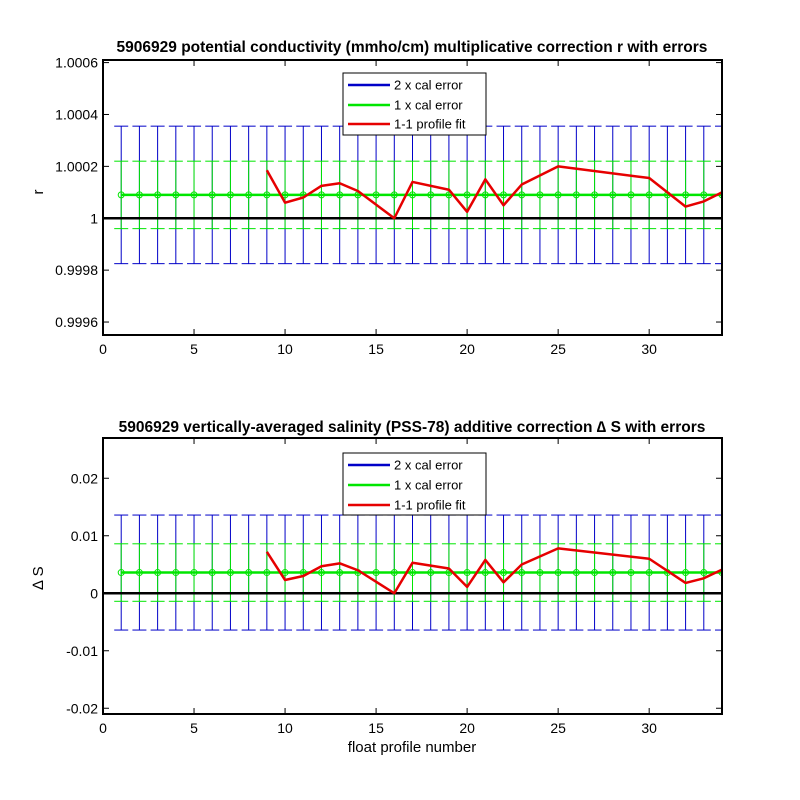  Describe the element at coordinates (76, 63) in the screenshot. I see `y-tick-label-top: 1.0006` at that location.